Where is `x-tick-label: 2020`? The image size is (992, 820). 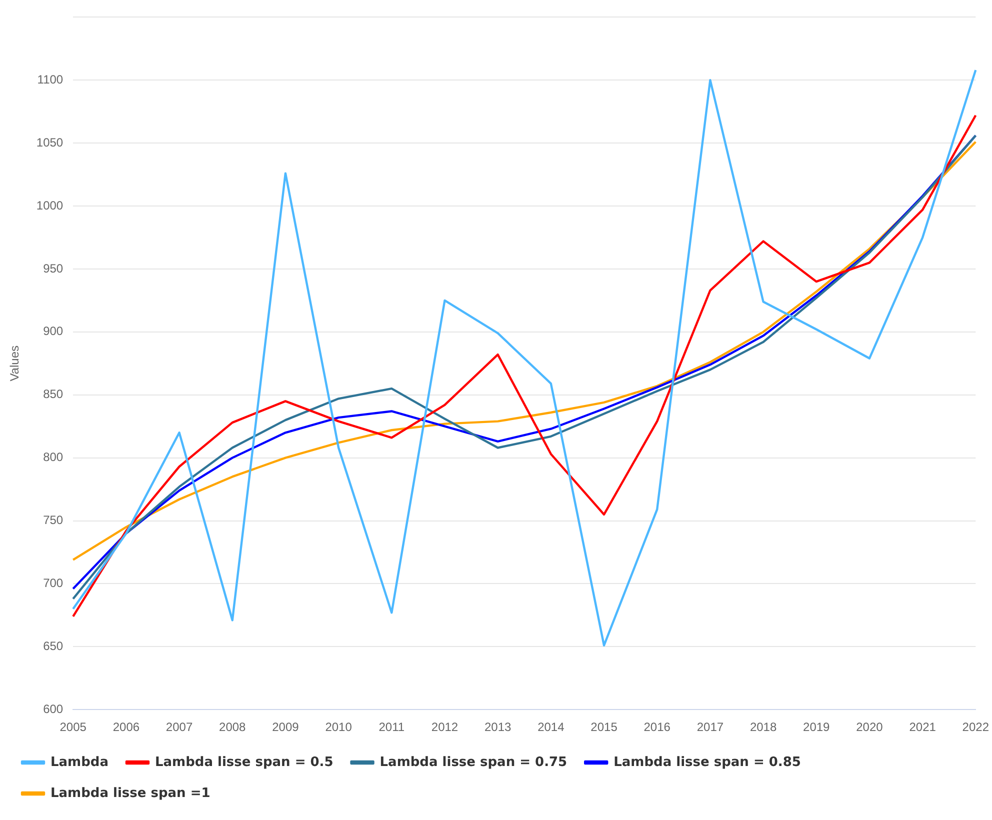
x-tick-label: 2020 is located at coordinates (870, 727).